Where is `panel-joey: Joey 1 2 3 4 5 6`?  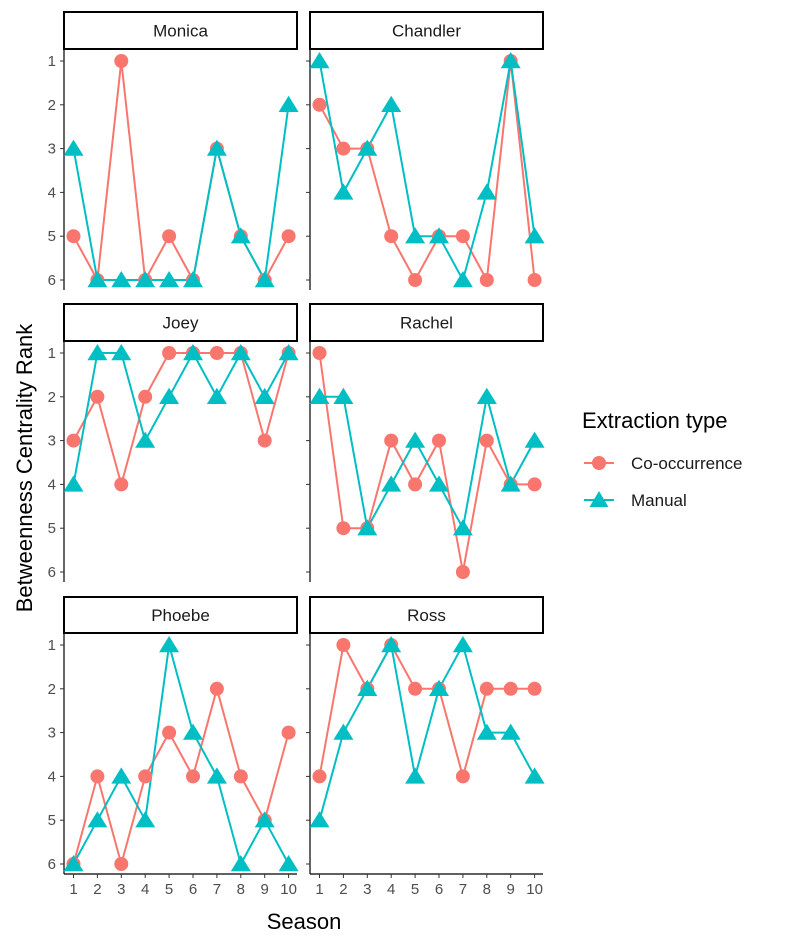 panel-joey: Joey 1 2 3 4 5 6 is located at coordinates (173, 442).